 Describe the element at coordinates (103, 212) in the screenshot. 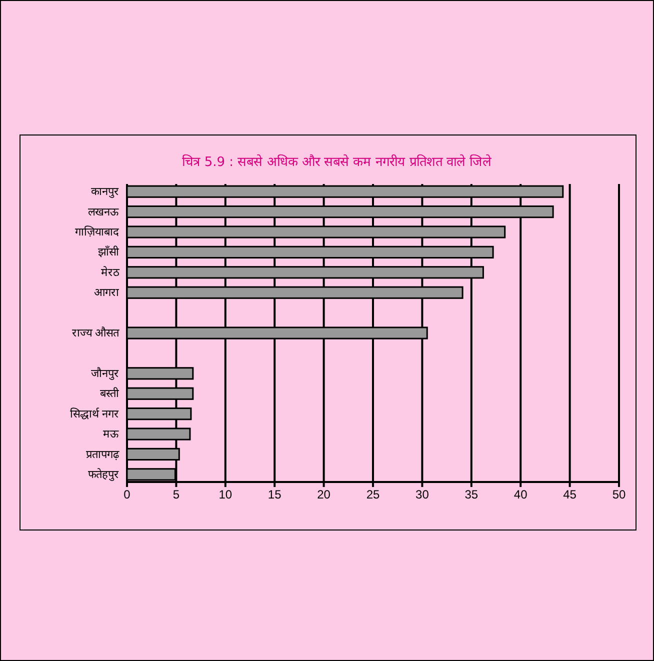

I see `y-tick-label: लखनऊ` at that location.